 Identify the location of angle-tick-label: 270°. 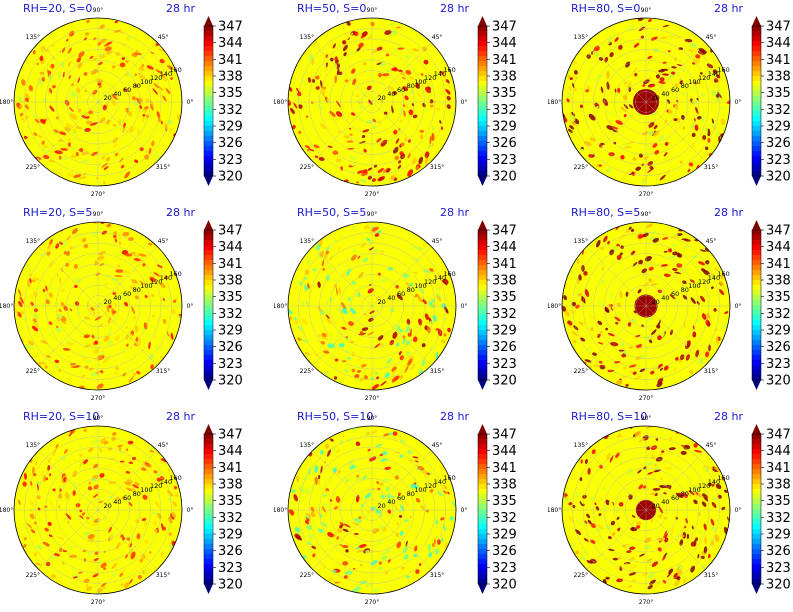
(646, 602).